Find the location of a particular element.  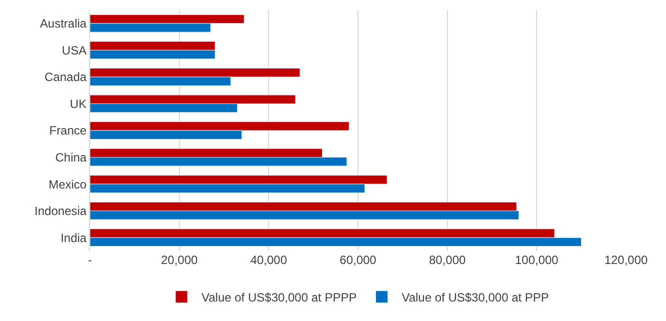

y-tick-label: India is located at coordinates (73, 237).